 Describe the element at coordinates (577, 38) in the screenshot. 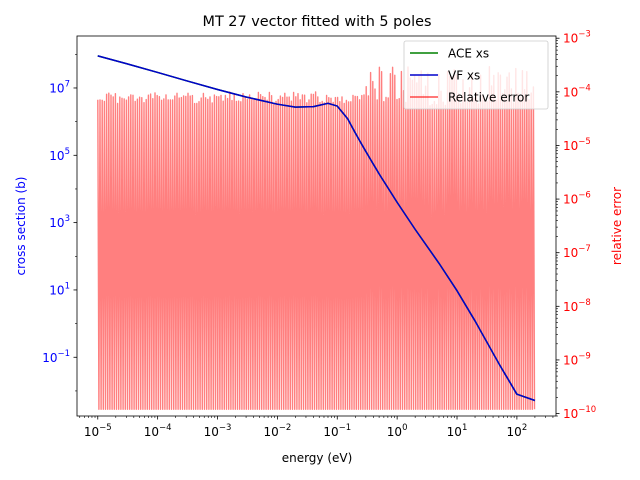

I see `right-y-tick-label: 10⁻³` at that location.